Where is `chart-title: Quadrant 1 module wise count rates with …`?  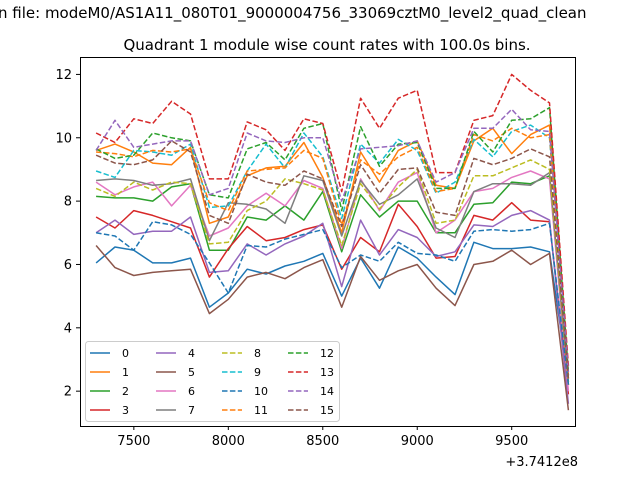 chart-title: Quadrant 1 module wise count rates with … is located at coordinates (326, 45).